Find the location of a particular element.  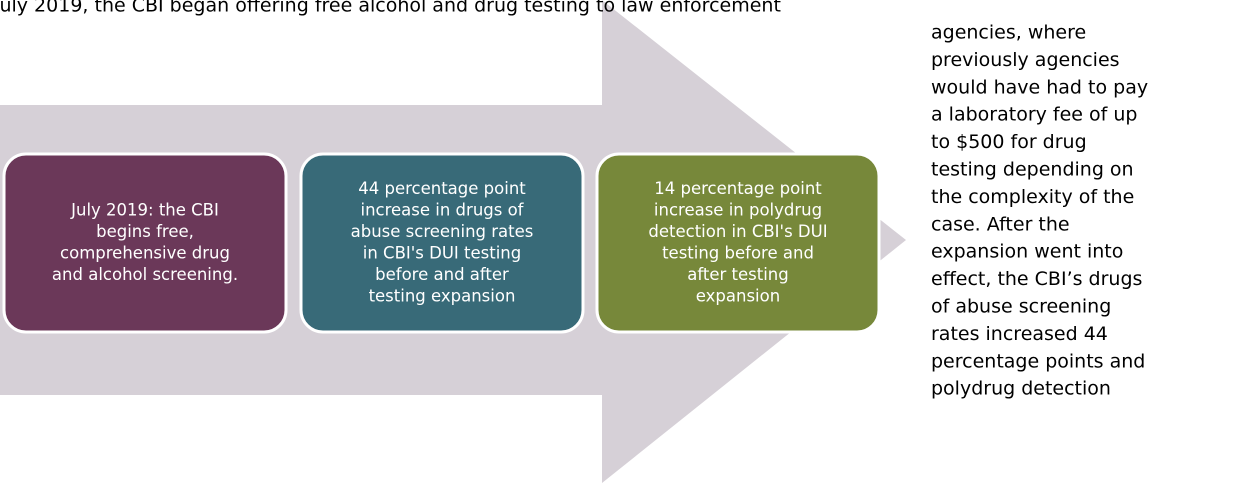

box-text: comprehensive drug is located at coordinates (145, 252).